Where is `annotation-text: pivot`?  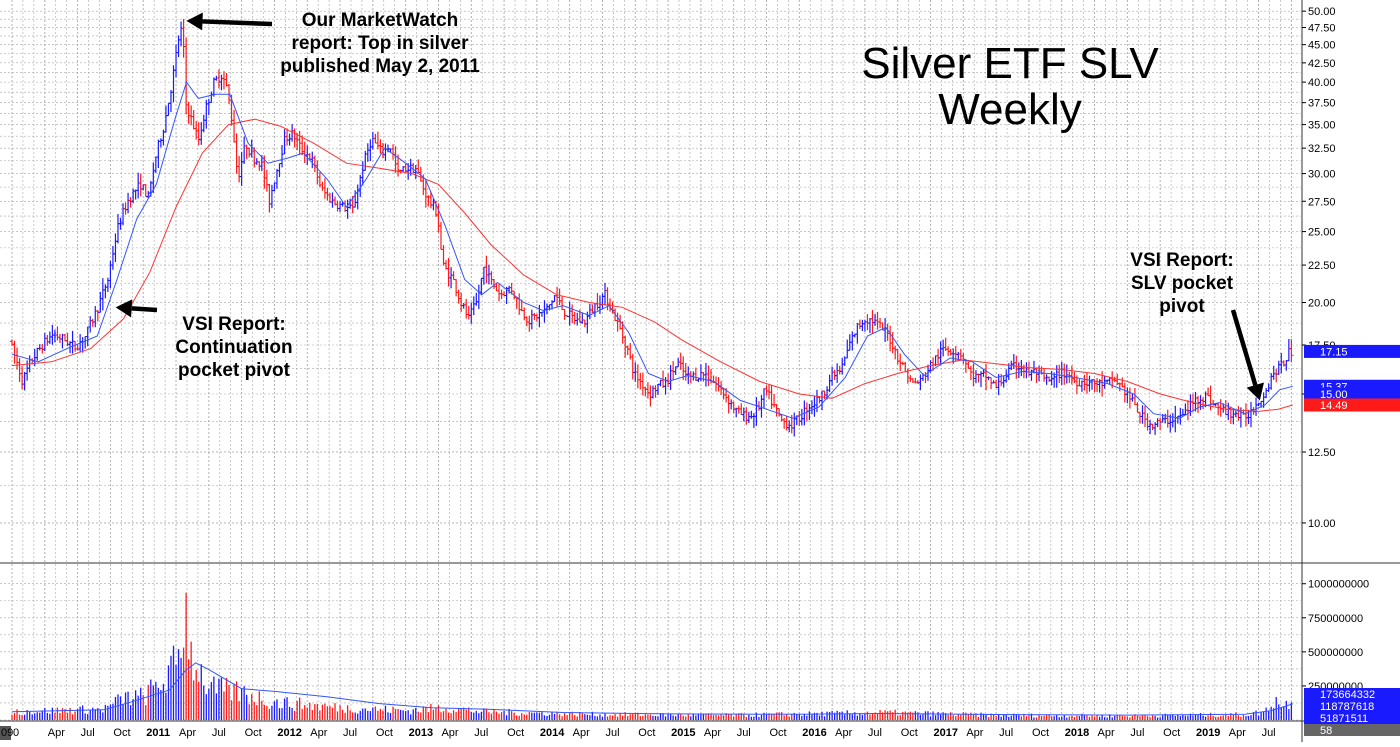 annotation-text: pivot is located at coordinates (1182, 306).